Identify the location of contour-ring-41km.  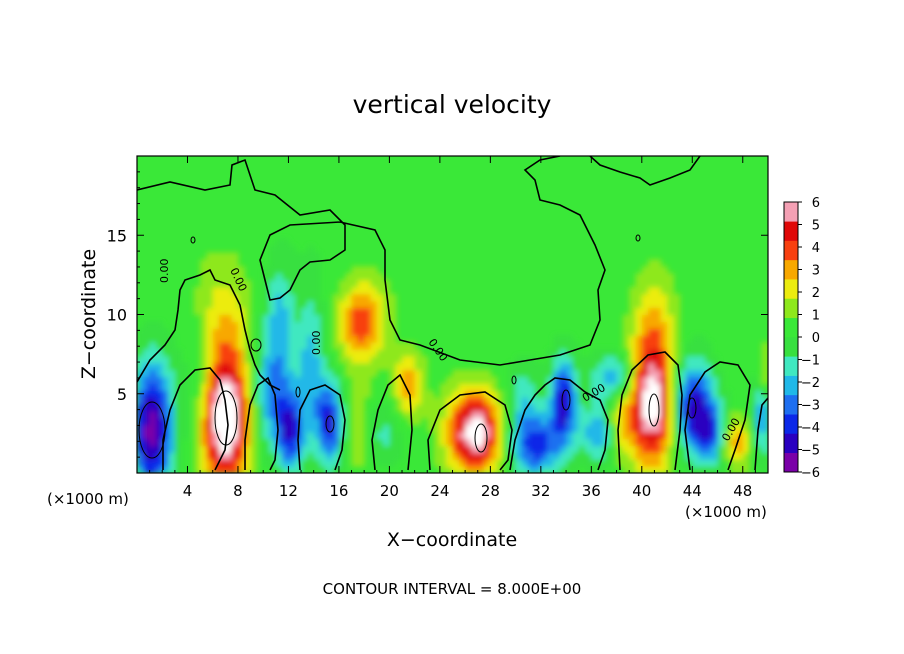
(654, 410).